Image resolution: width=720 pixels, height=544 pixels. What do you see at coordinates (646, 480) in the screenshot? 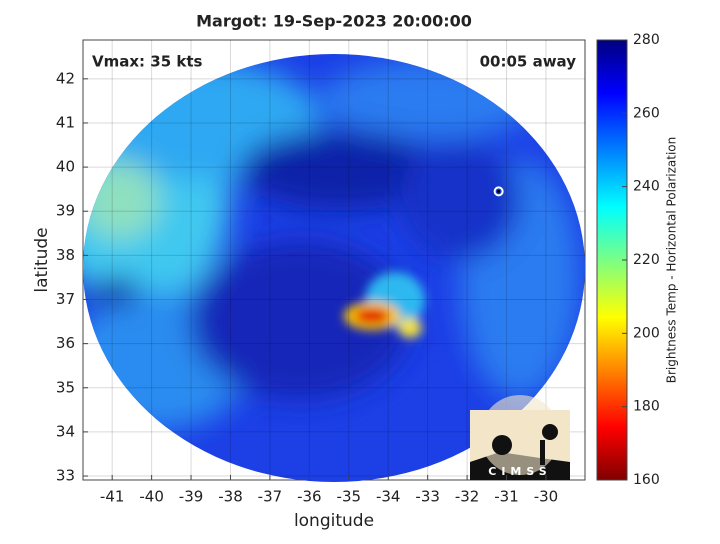
I see `colorbar-tick-label: 160` at bounding box center [646, 480].